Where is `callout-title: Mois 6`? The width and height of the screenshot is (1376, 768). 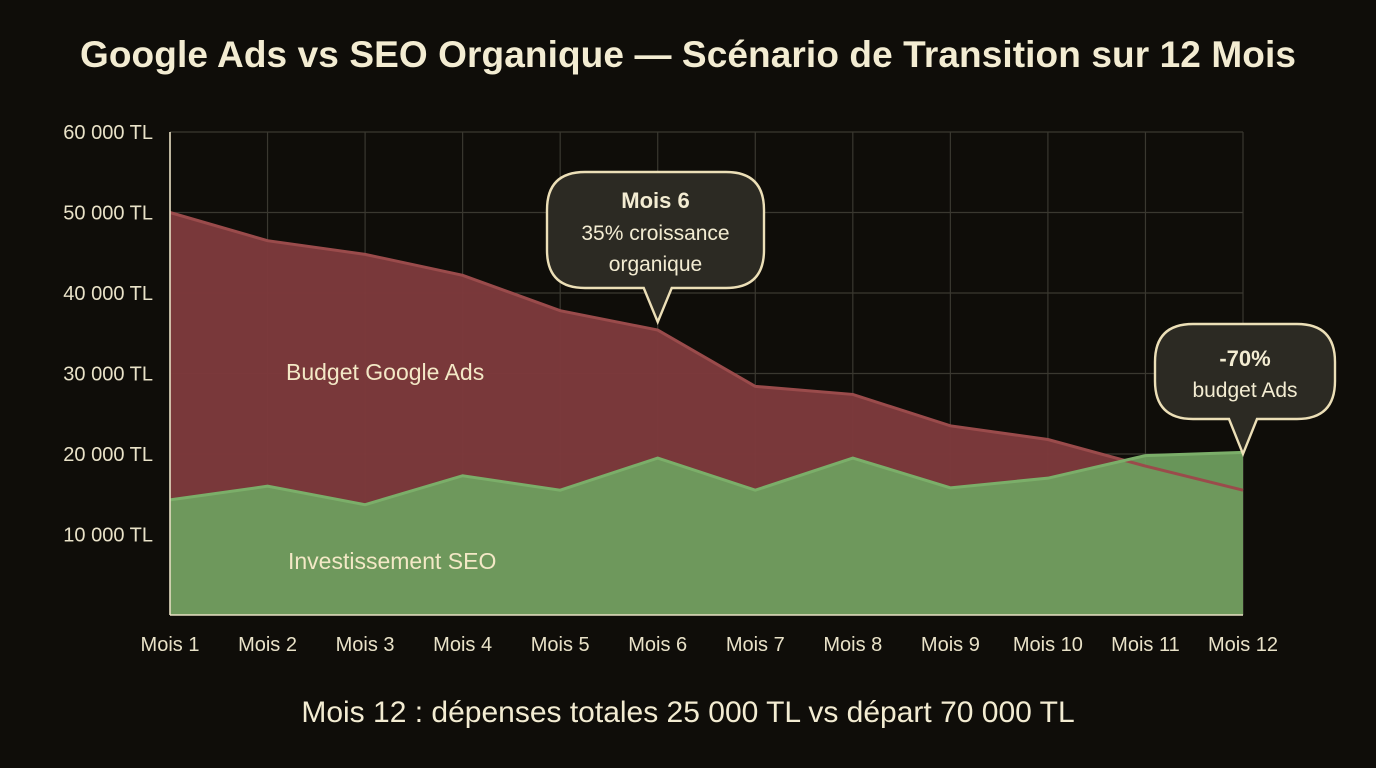
callout-title: Mois 6 is located at coordinates (655, 200).